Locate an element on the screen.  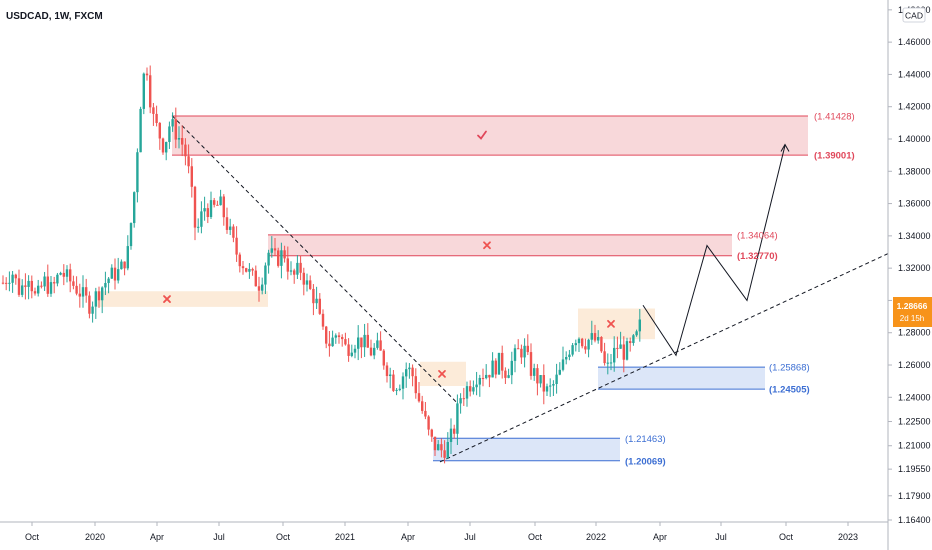
y-tick-label: 1.42000 is located at coordinates (914, 107).